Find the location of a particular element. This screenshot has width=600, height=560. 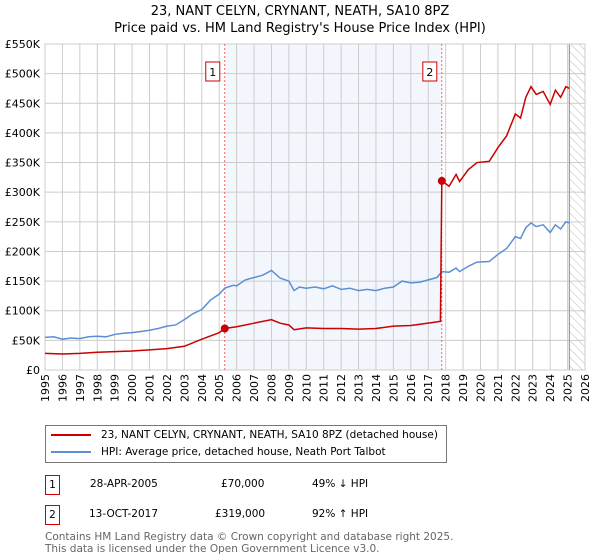

y-tick-label: £550K is located at coordinates (23, 44).